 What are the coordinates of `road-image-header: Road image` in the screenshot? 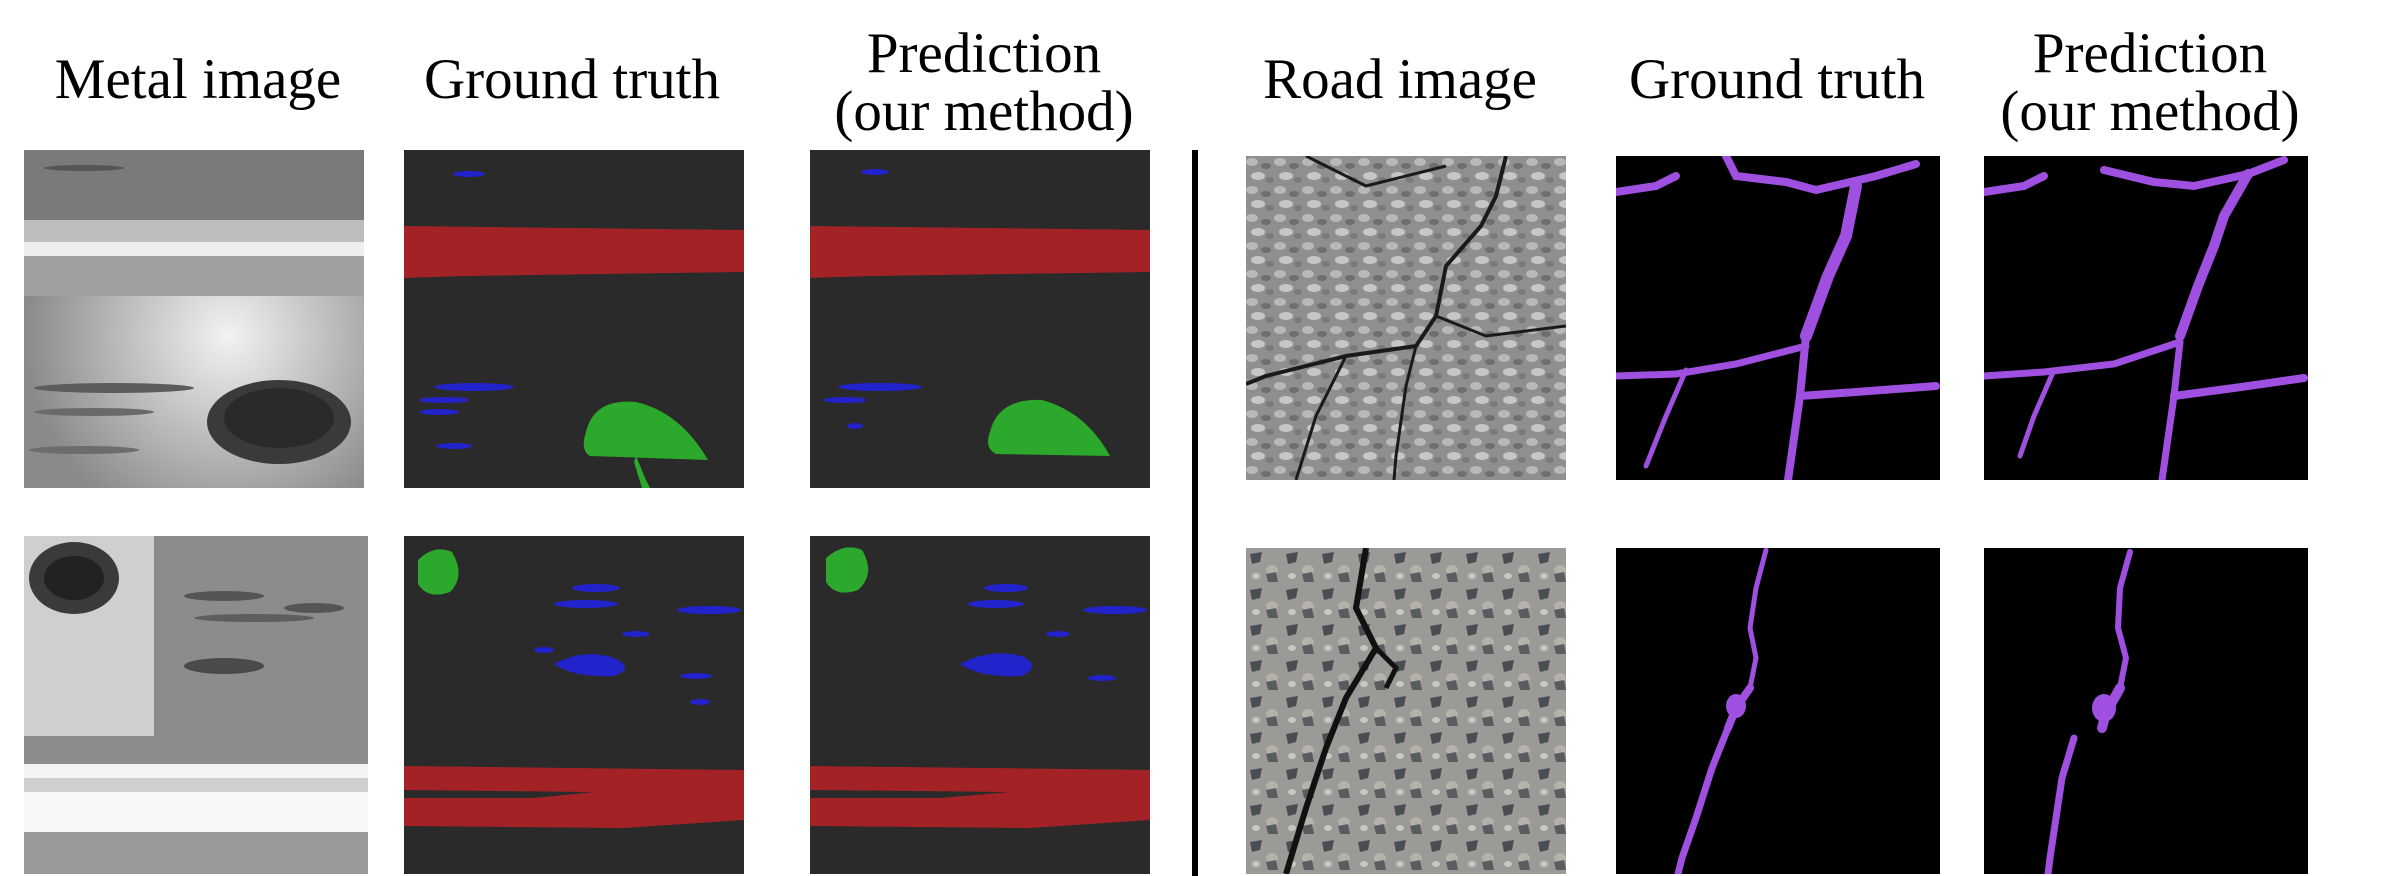 It's located at (1400, 79).